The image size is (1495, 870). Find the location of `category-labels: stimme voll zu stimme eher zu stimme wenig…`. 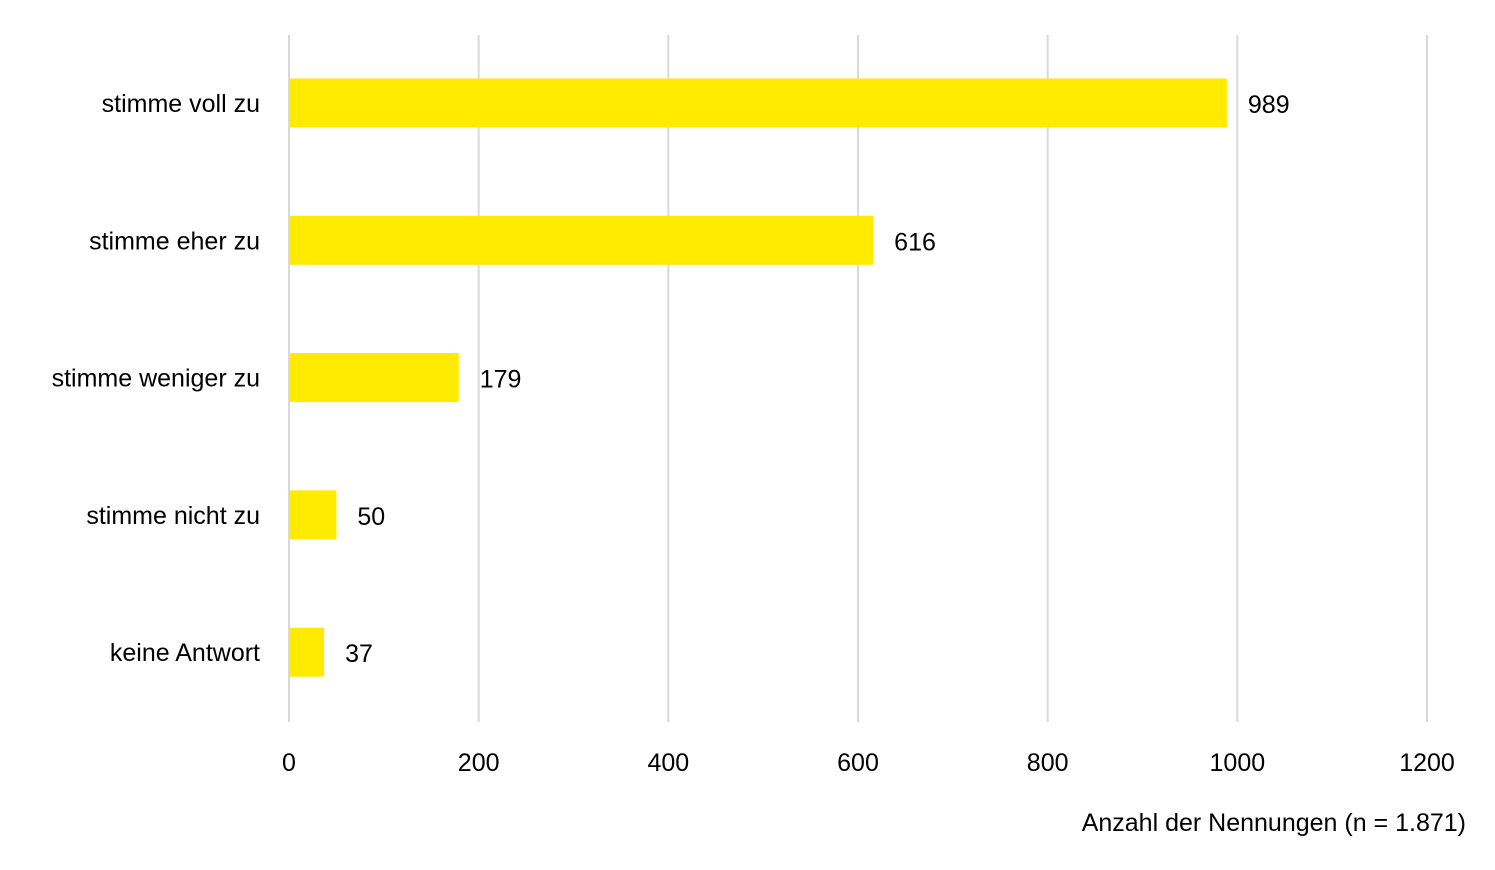

category-labels: stimme voll zu stimme eher zu stimme wenig… is located at coordinates (156, 378).